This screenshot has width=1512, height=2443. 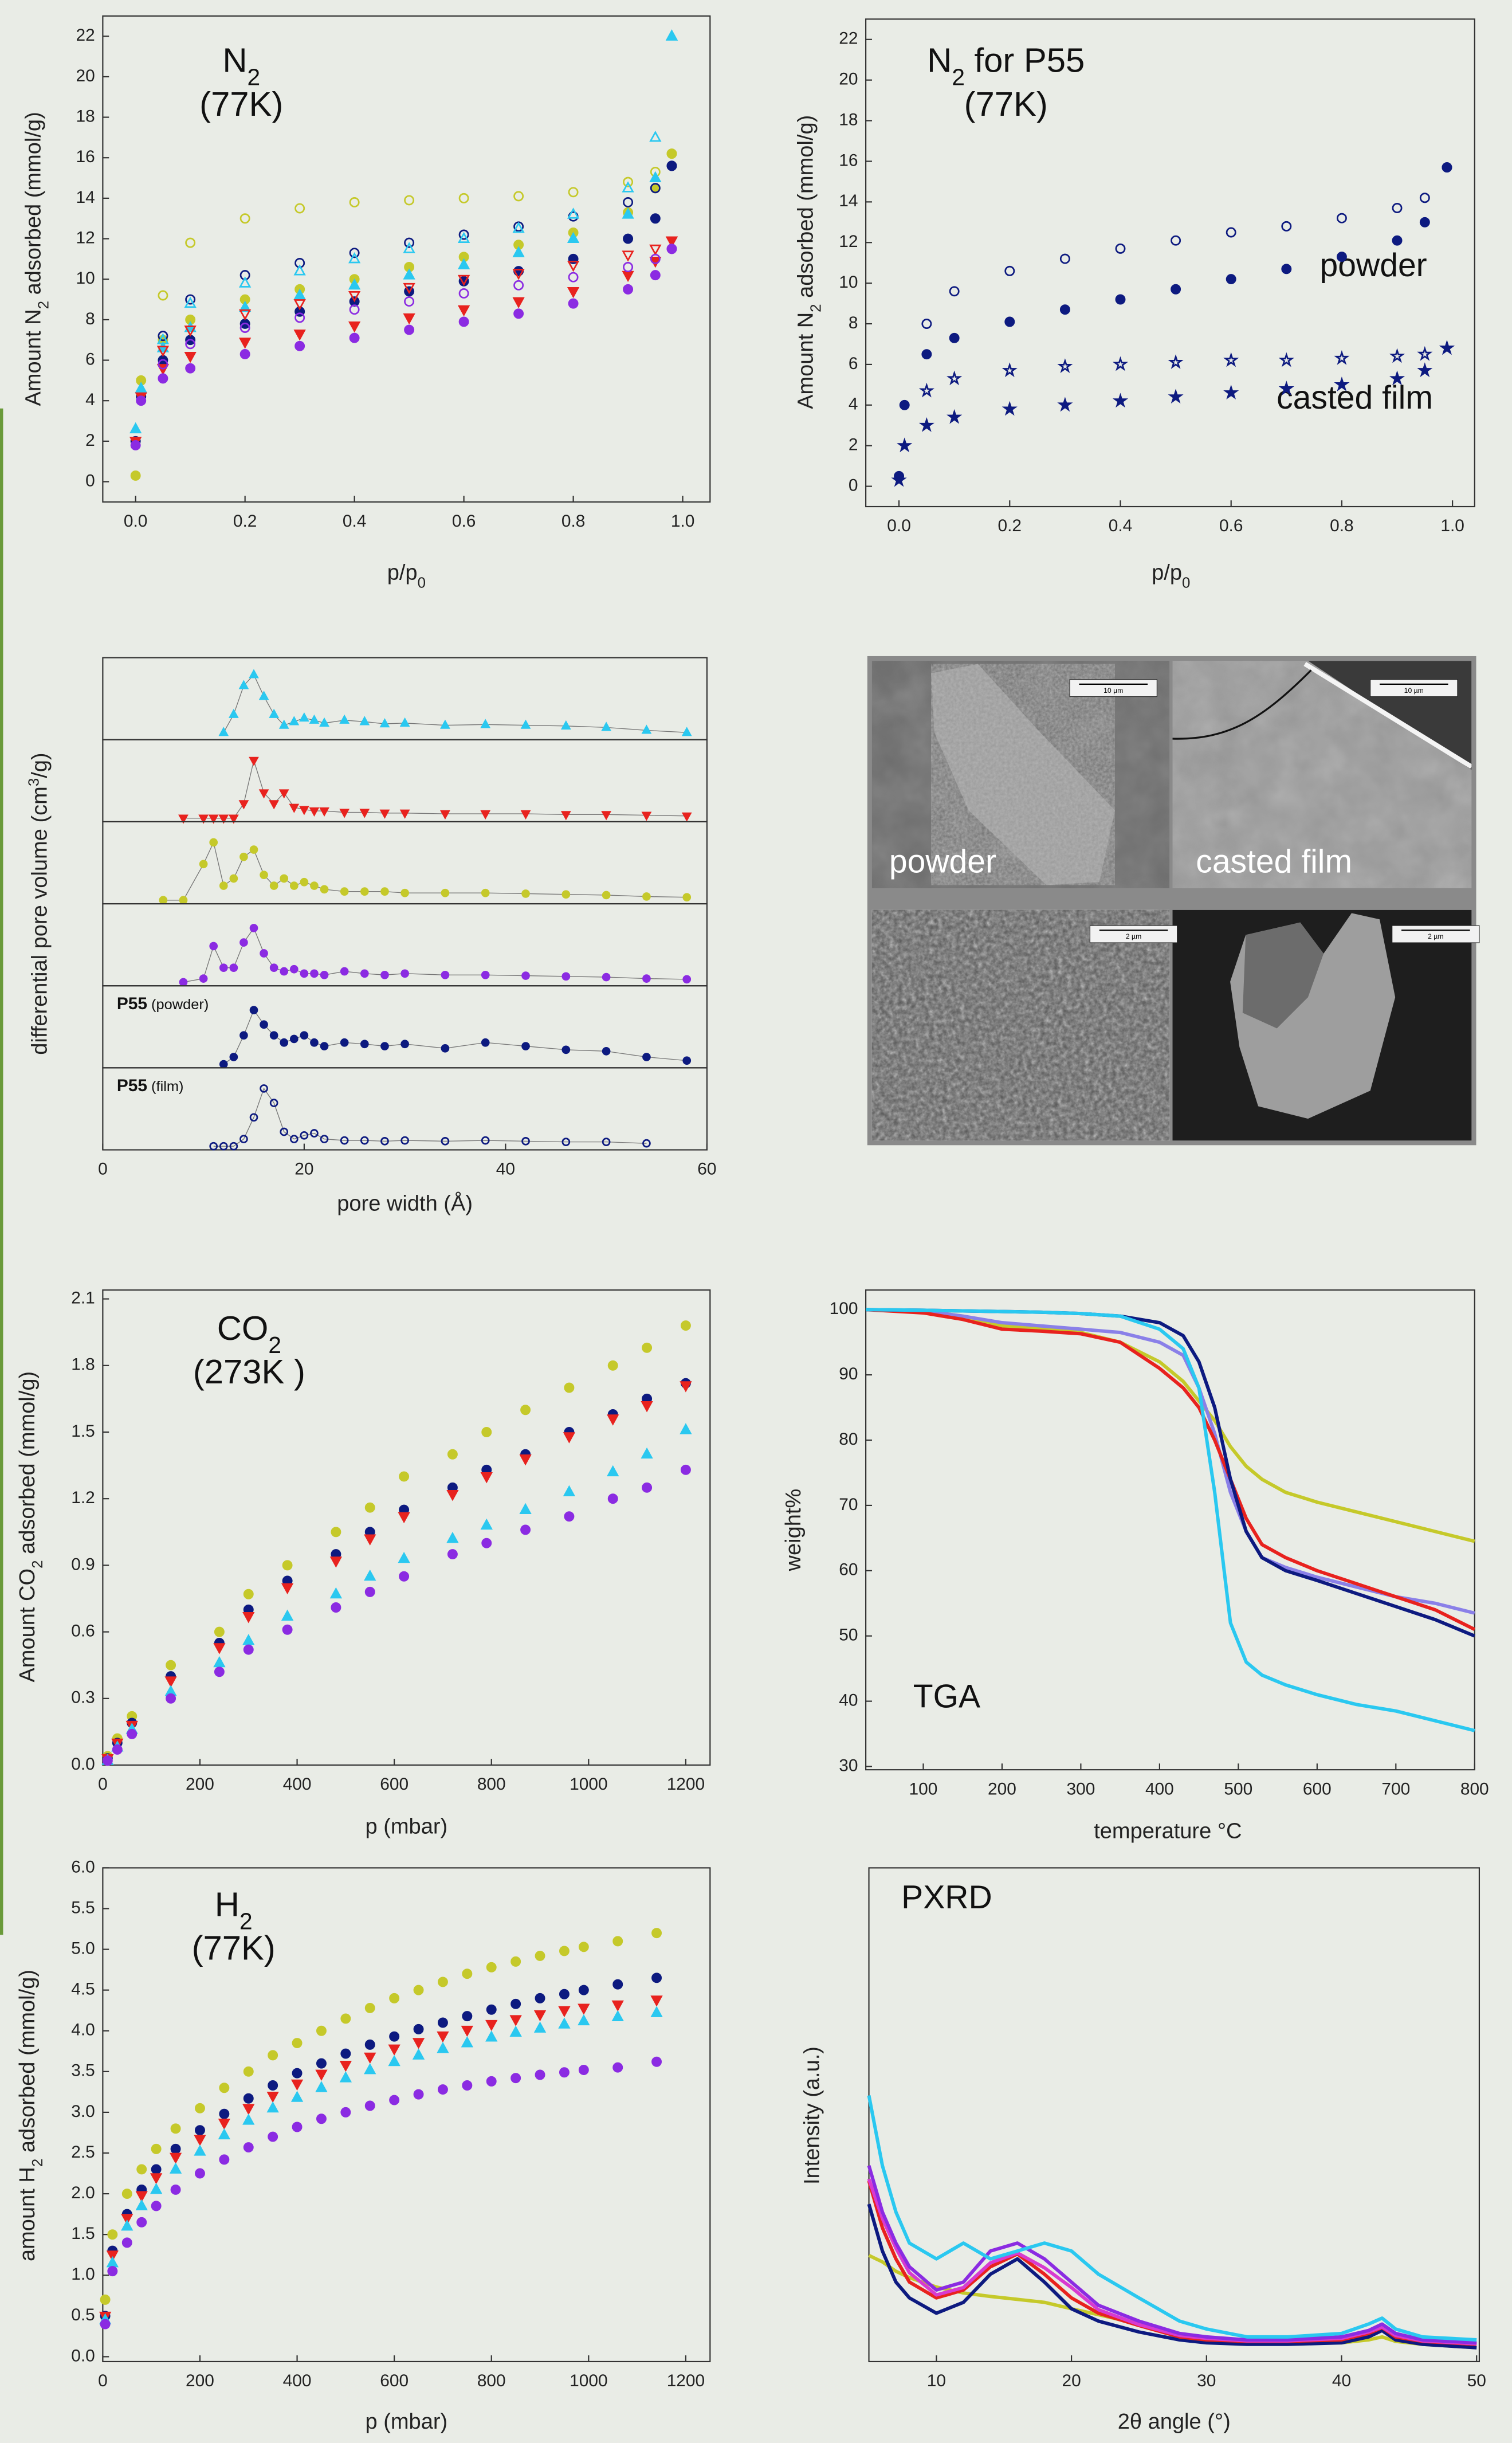 What do you see at coordinates (163, 1003) in the screenshot?
I see `panel-label: P55 (powder)` at bounding box center [163, 1003].